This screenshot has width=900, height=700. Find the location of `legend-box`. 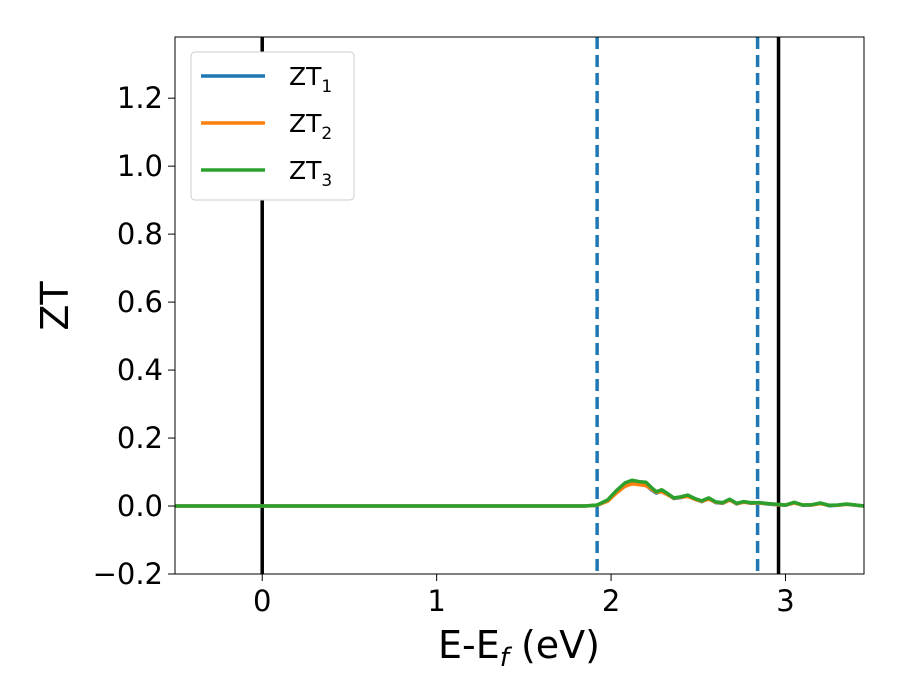

legend-box is located at coordinates (272, 126).